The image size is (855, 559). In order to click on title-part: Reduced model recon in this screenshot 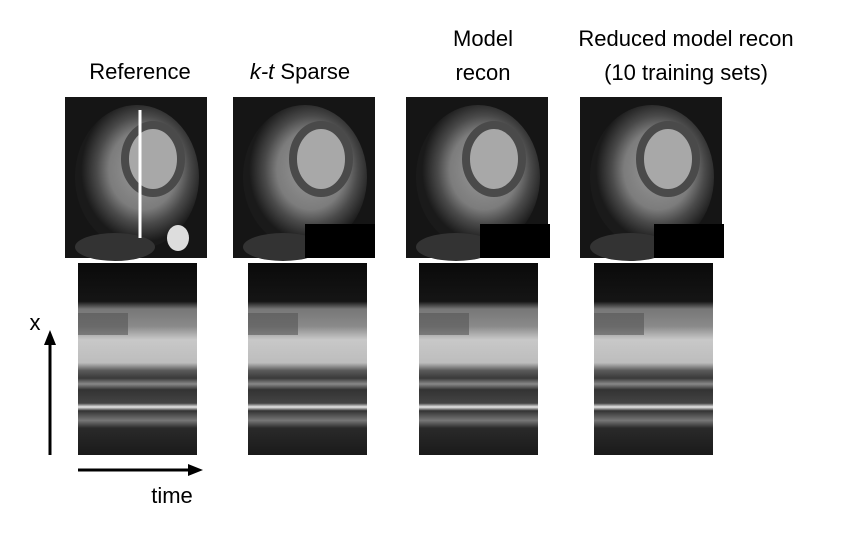, I will do `click(685, 38)`.